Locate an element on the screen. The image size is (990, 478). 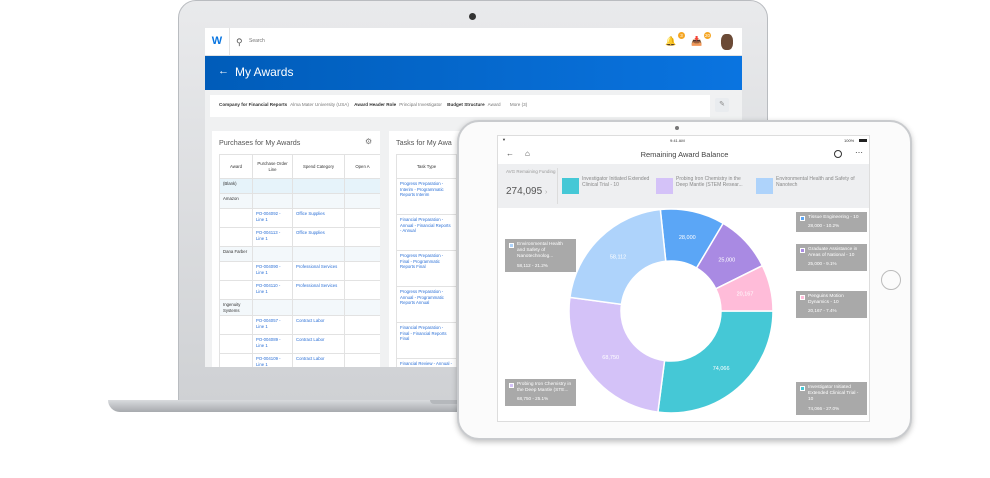
callout-amount: 74,066 is located at coordinates (815, 408).